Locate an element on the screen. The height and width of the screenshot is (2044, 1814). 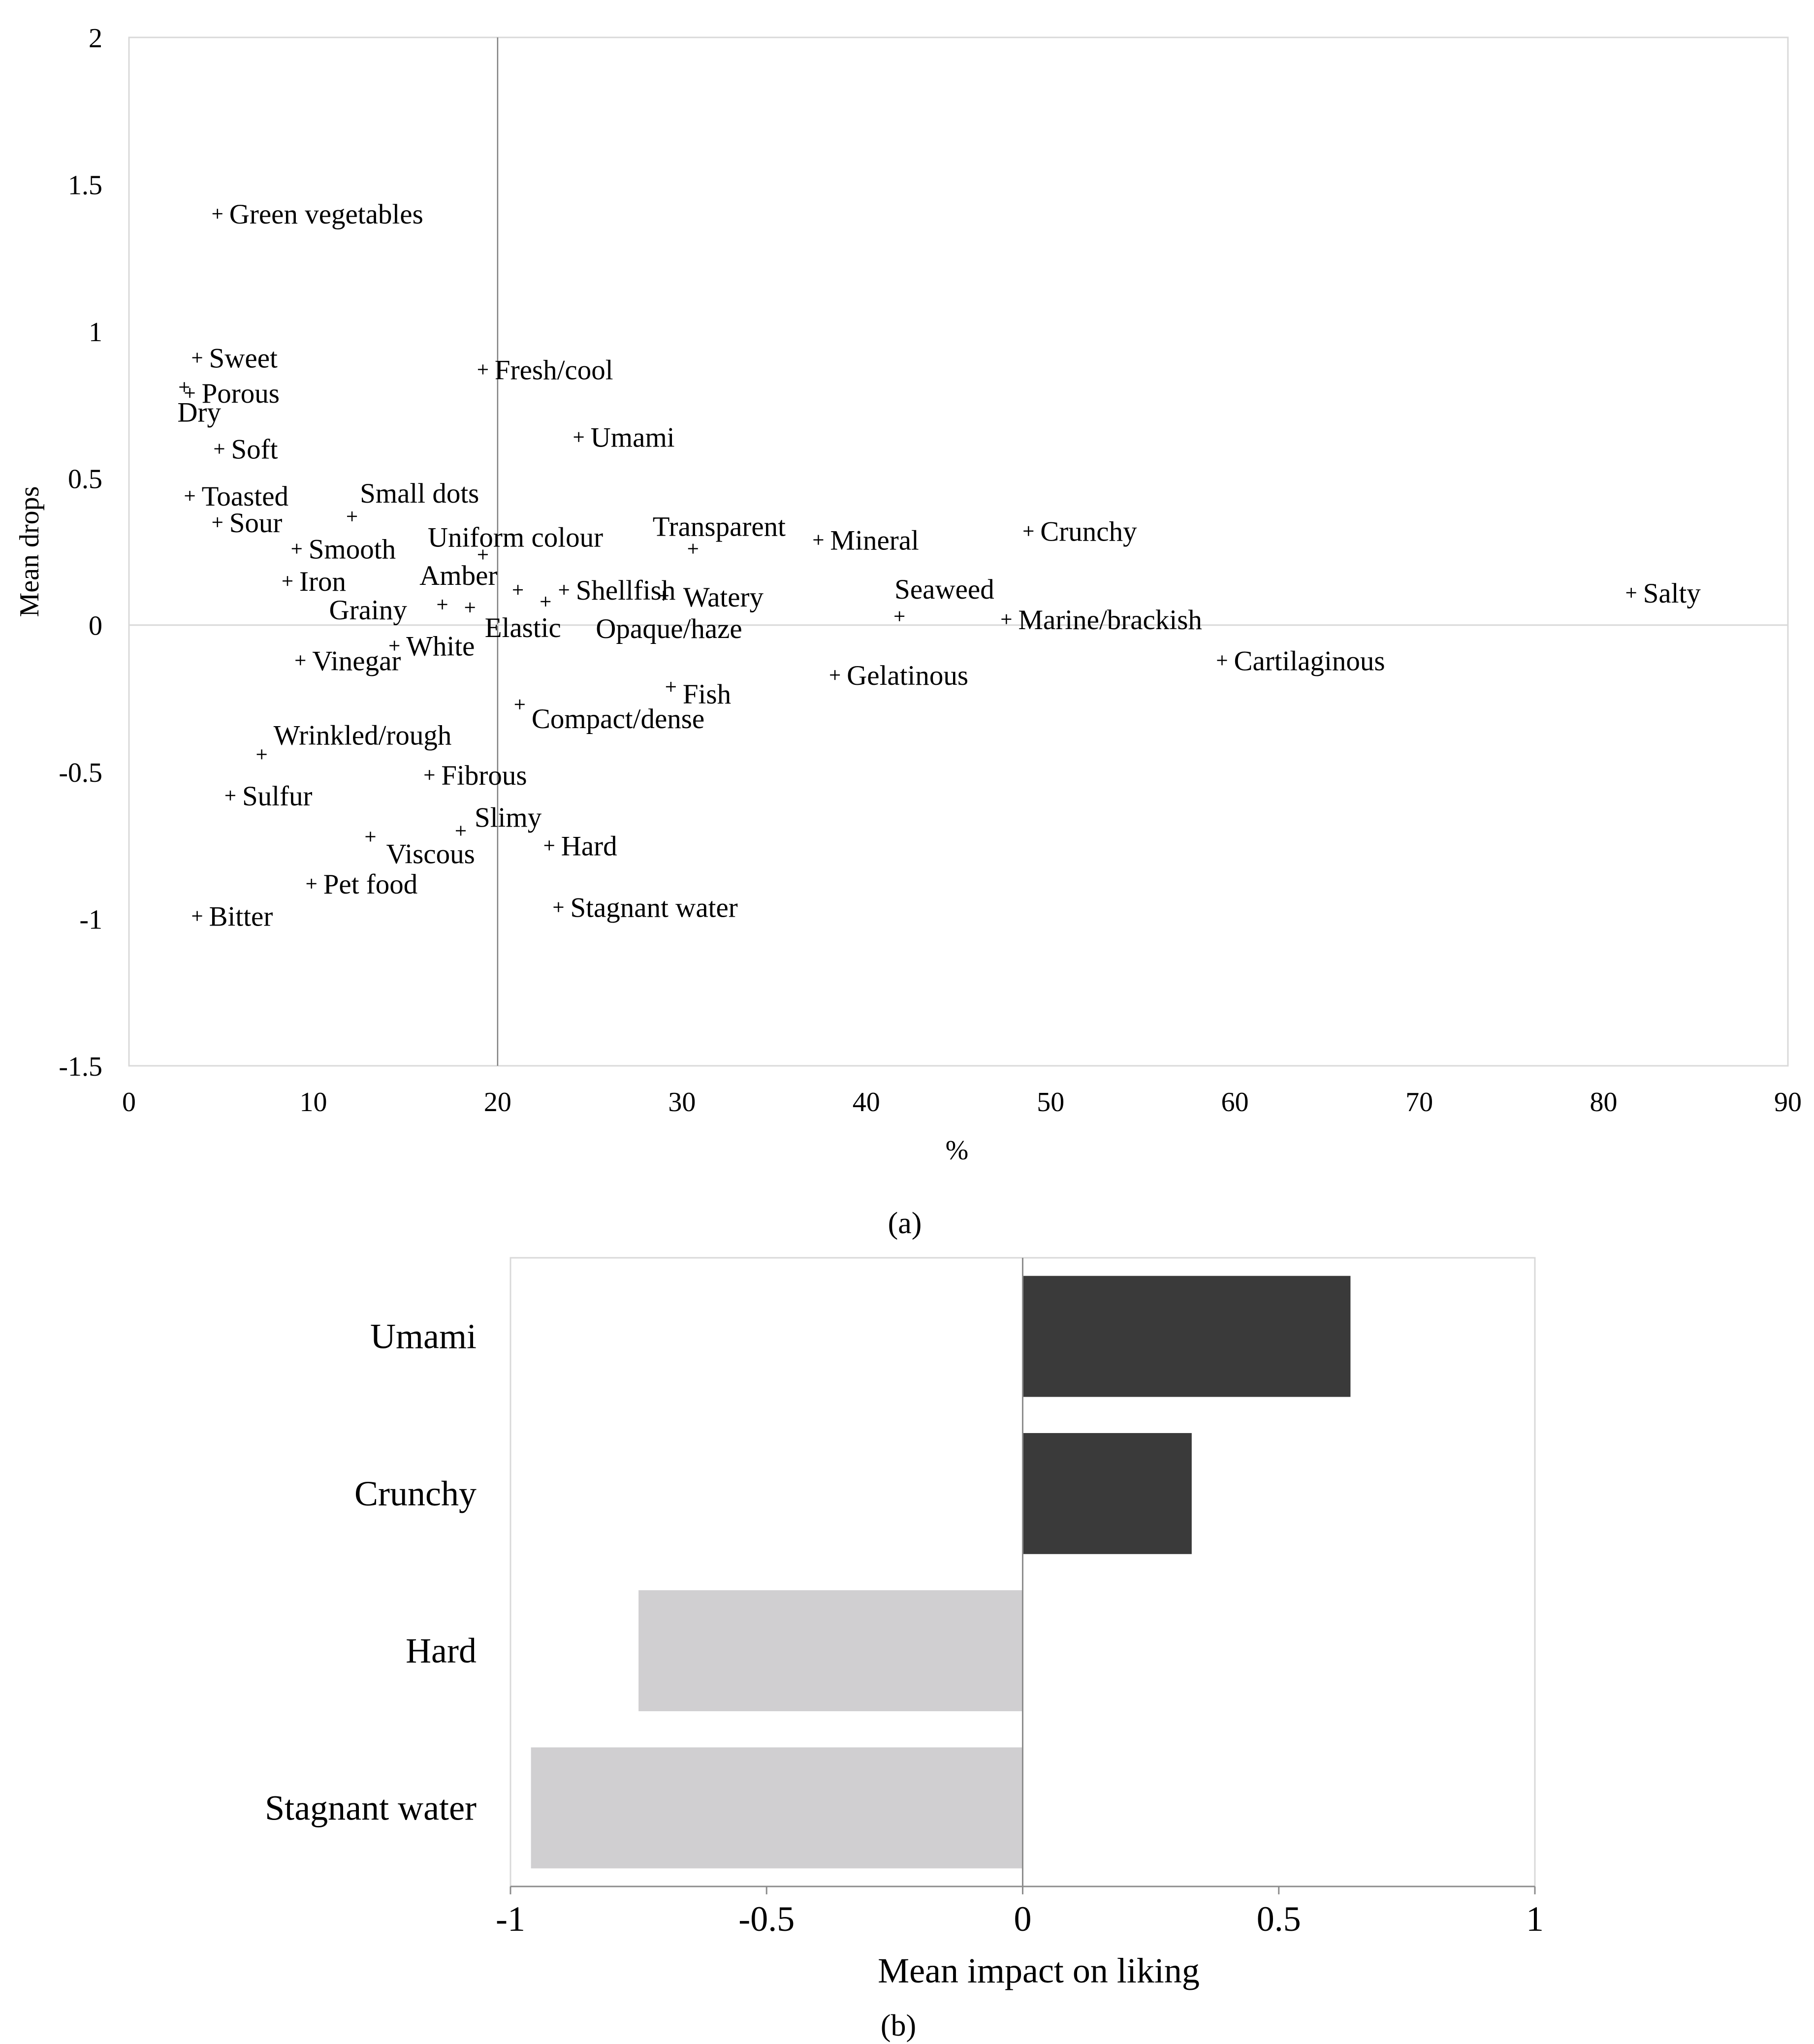
scatter-point: Small dots is located at coordinates (413, 499).